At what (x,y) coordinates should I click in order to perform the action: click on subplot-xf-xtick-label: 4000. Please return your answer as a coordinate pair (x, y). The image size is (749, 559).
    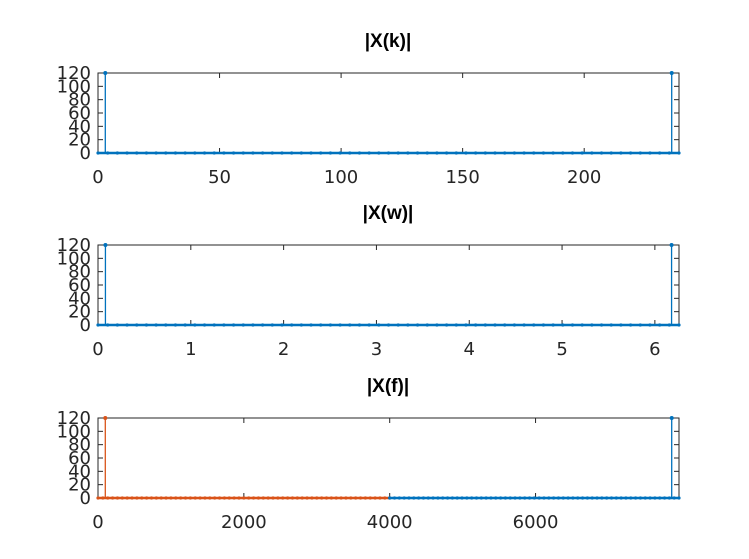
    Looking at the image, I should click on (390, 522).